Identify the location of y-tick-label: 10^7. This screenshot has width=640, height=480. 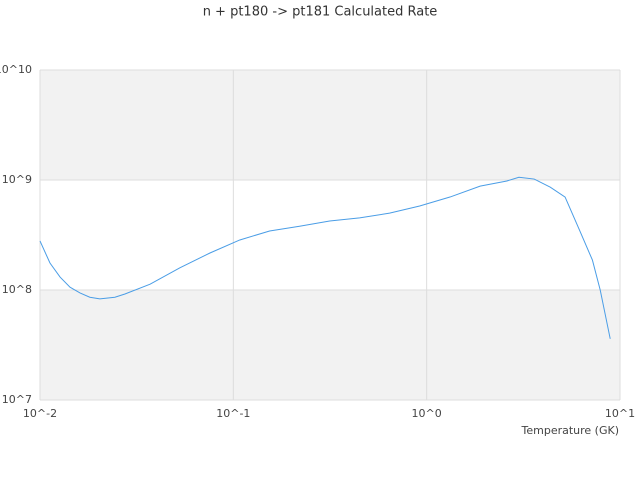
(17, 399).